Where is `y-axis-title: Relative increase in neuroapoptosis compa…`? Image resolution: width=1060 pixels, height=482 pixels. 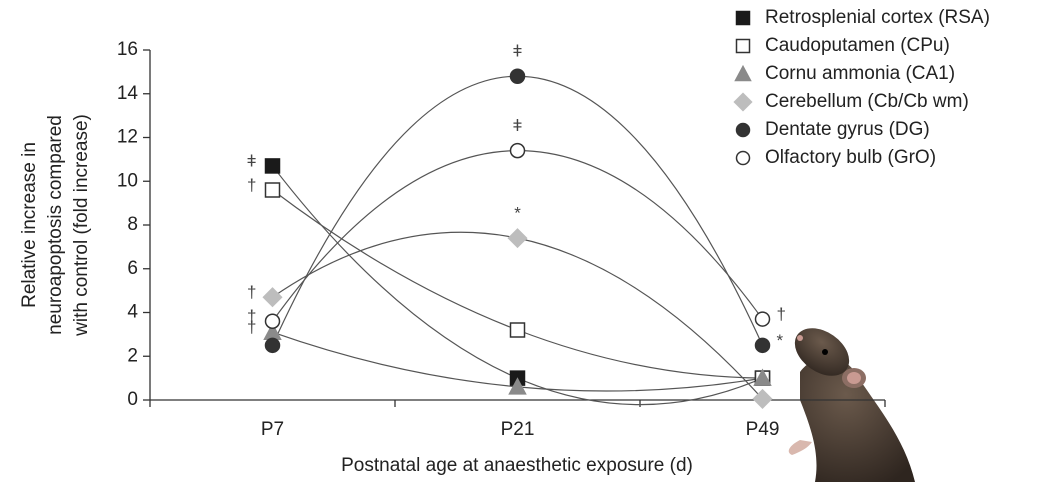 y-axis-title: Relative increase in neuroapoptosis compa… is located at coordinates (55, 225).